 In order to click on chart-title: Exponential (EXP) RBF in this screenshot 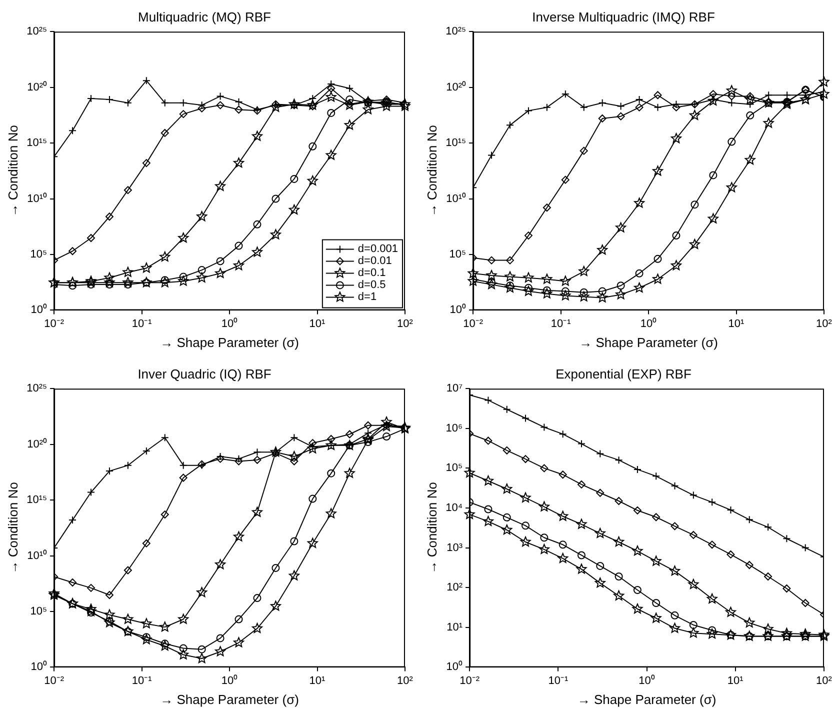, I will do `click(624, 374)`.